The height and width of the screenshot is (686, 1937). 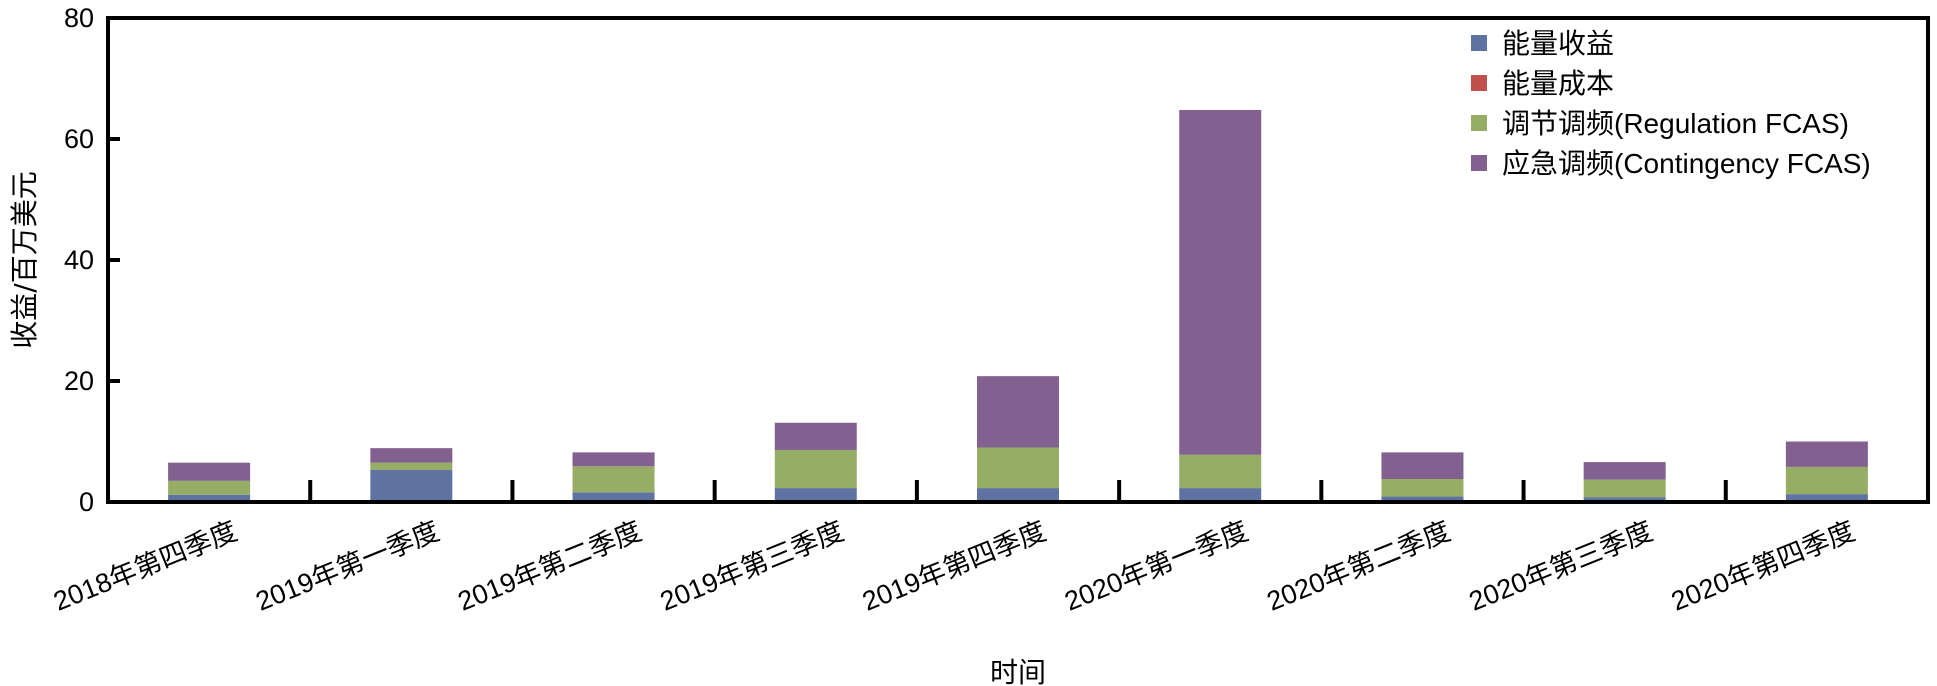 I want to click on bar-segment-s3-c6, so click(x=1422, y=466).